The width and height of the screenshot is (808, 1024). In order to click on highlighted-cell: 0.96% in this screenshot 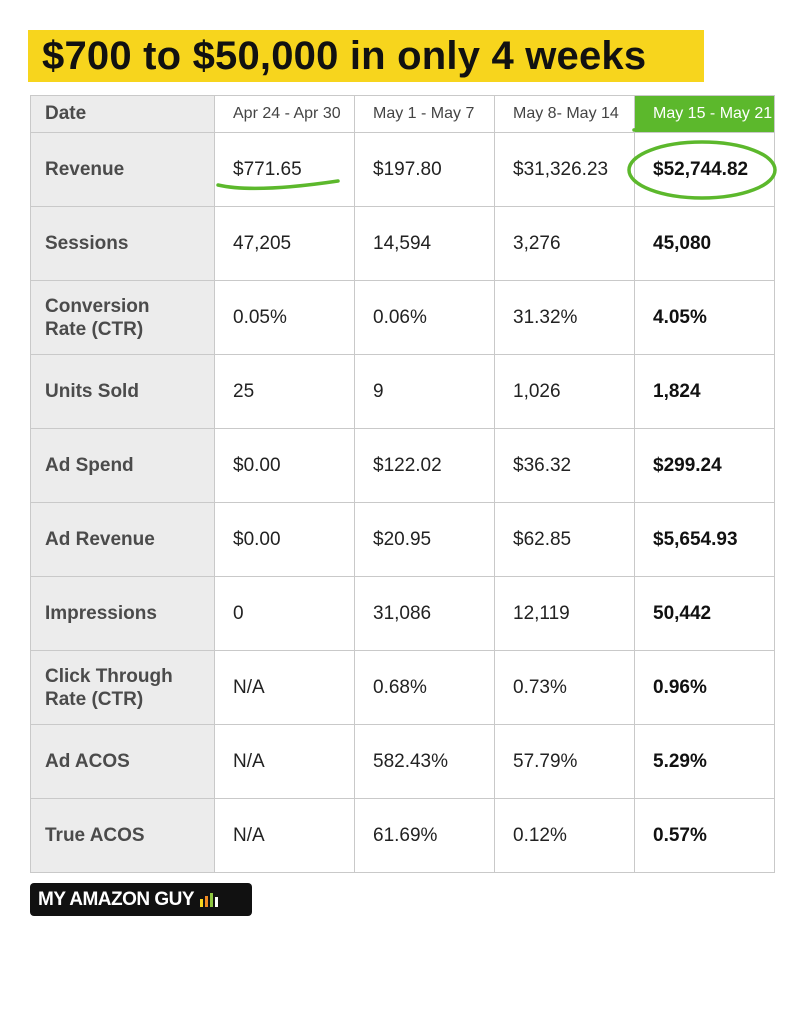, I will do `click(704, 687)`.